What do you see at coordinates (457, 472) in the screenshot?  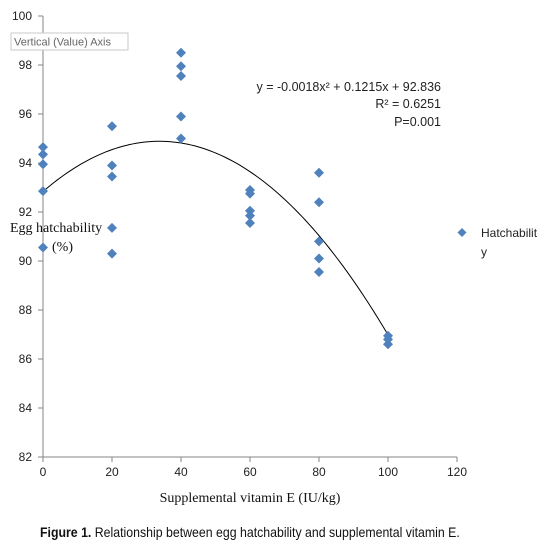 I see `x-tick-label: 120` at bounding box center [457, 472].